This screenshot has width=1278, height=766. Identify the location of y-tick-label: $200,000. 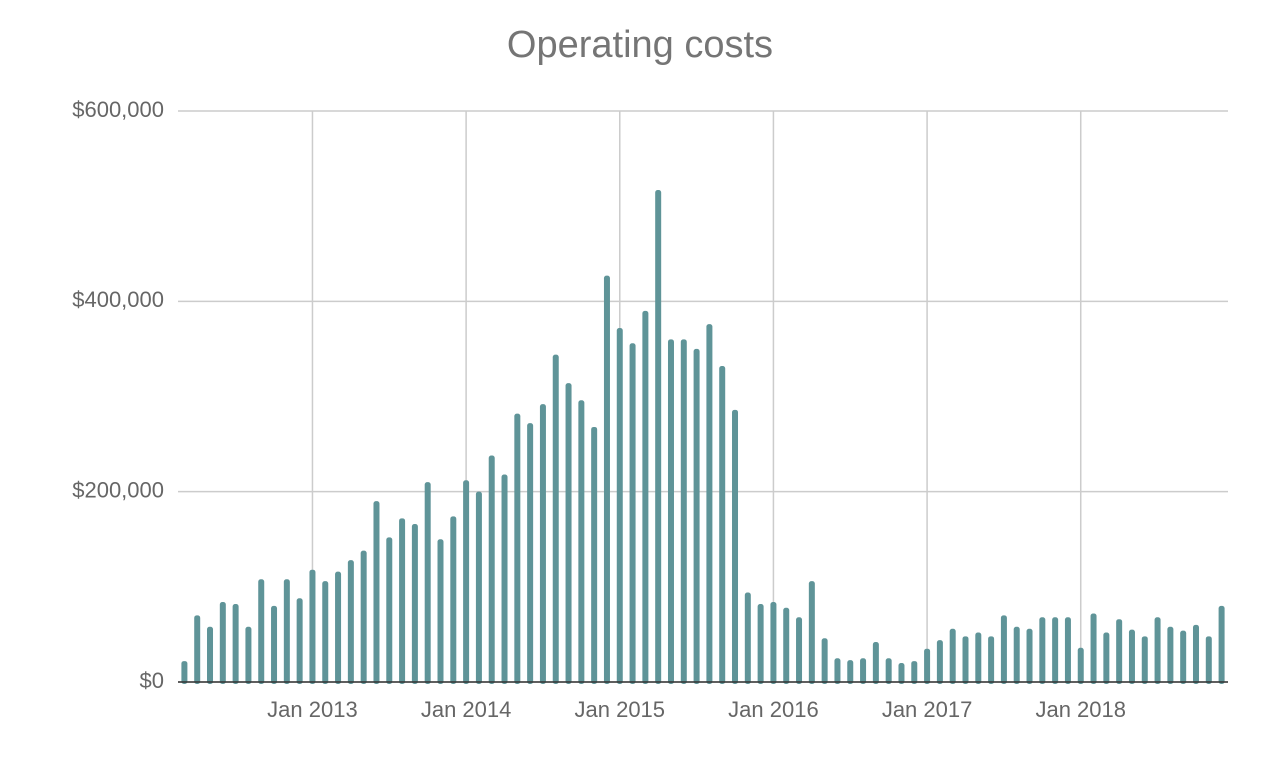
(118, 489).